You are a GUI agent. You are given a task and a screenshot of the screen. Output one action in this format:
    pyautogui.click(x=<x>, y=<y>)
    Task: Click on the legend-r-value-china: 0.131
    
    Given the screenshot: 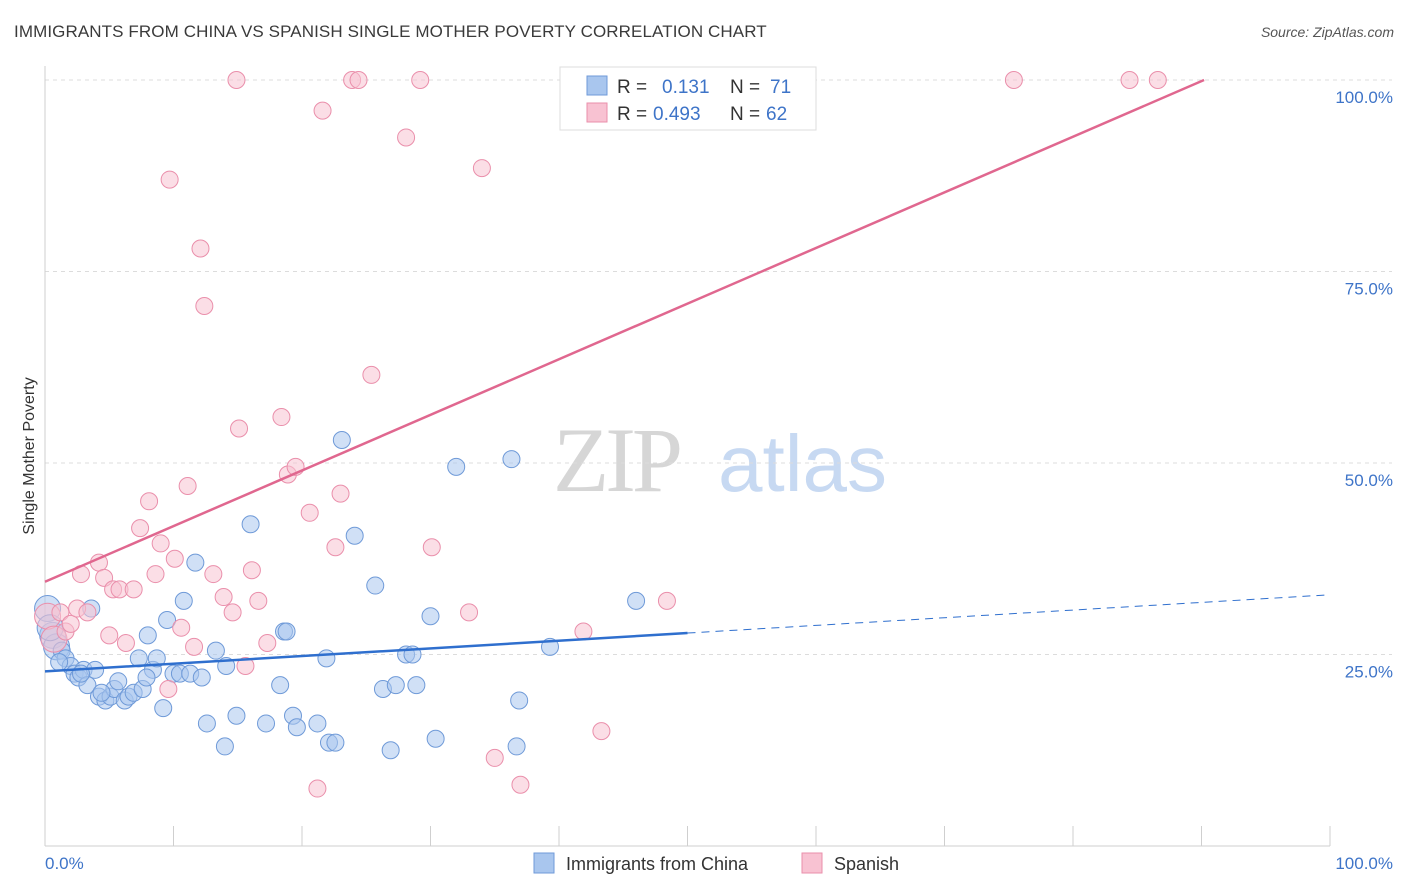 What is the action you would take?
    pyautogui.click(x=686, y=87)
    